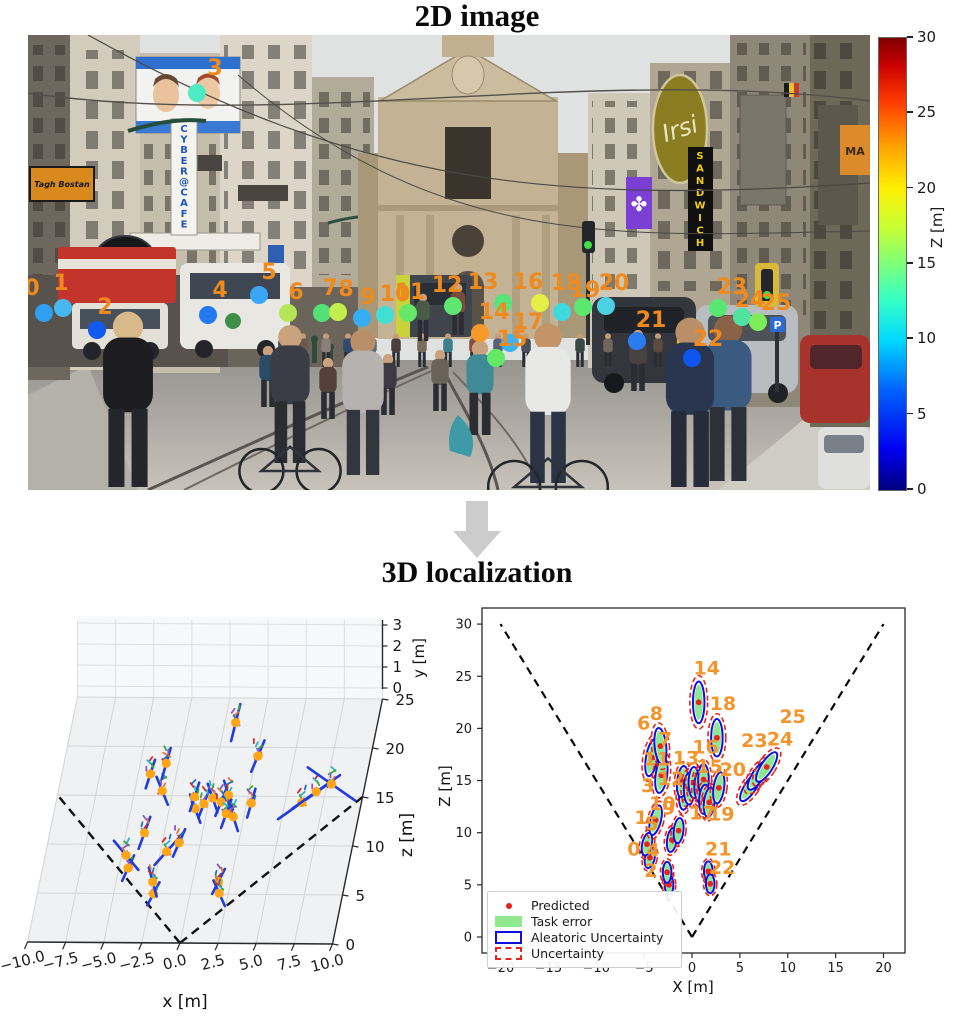 This screenshot has height=1016, width=954. Describe the element at coordinates (62, 184) in the screenshot. I see `shop-sign-left` at that location.